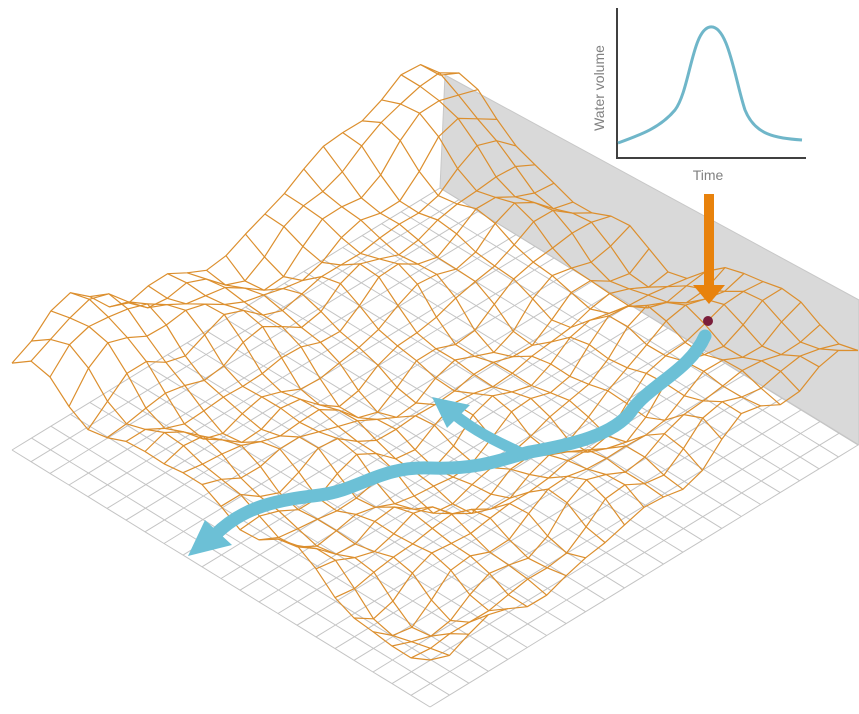 This screenshot has width=859, height=714. I want to click on x-axis-label: Time, so click(708, 175).